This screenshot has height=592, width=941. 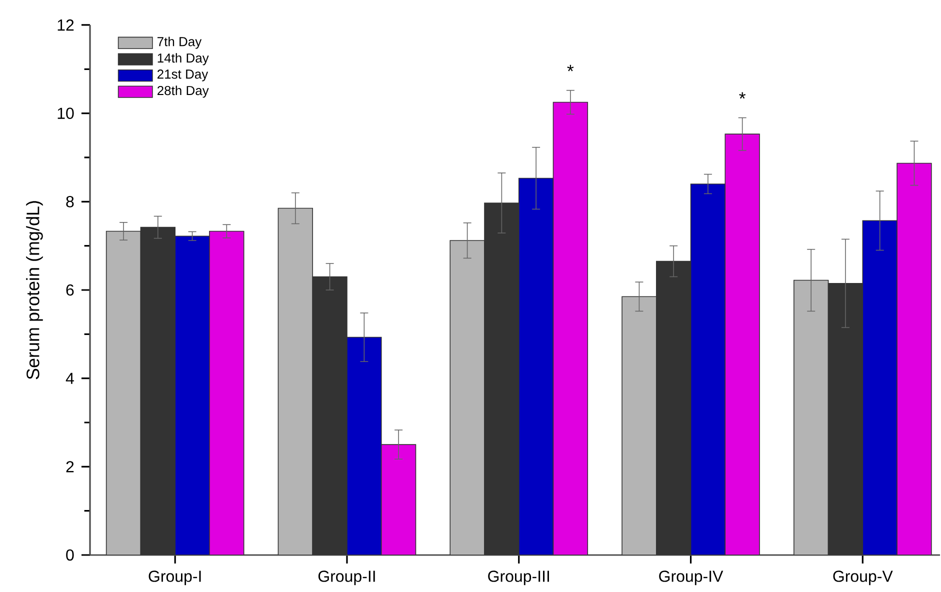 What do you see at coordinates (183, 92) in the screenshot?
I see `legend-label: 28th Day` at bounding box center [183, 92].